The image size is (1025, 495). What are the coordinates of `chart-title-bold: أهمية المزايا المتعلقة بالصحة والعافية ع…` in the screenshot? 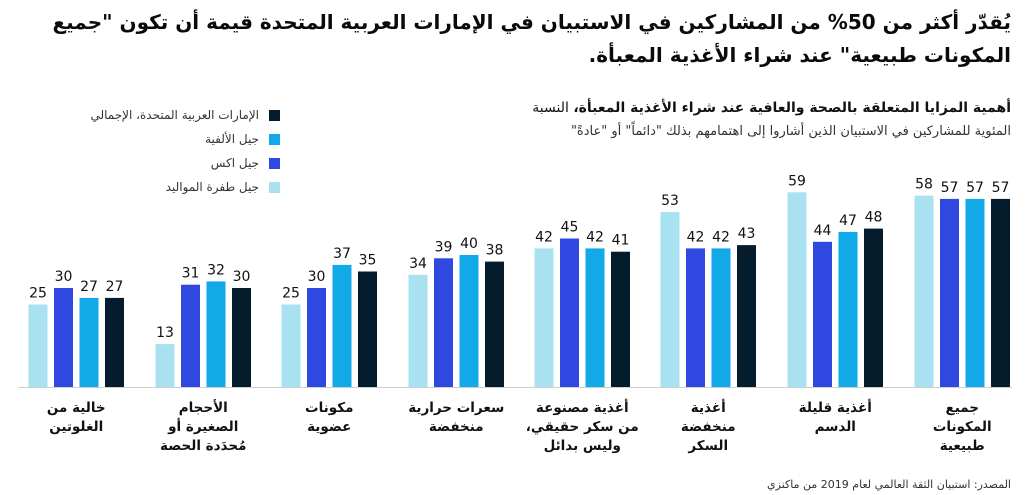 It's located at (792, 108).